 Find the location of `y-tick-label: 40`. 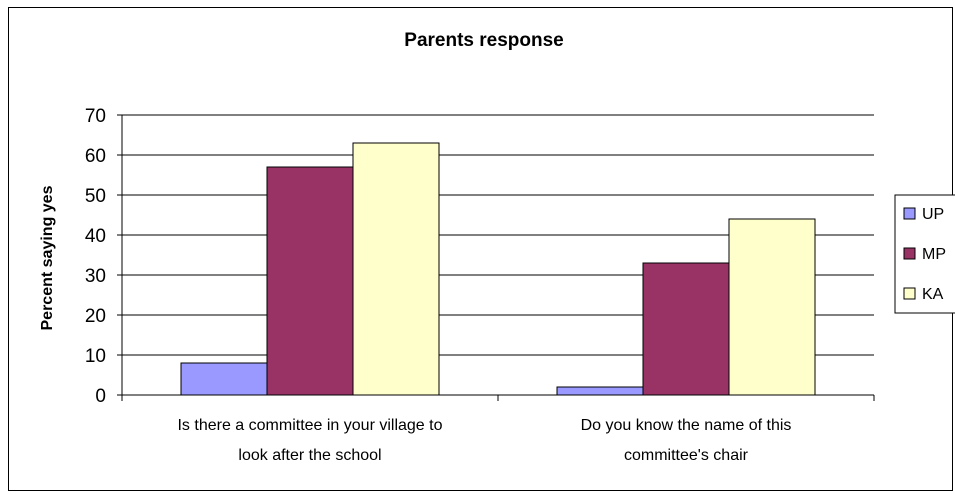

y-tick-label: 40 is located at coordinates (95, 236).